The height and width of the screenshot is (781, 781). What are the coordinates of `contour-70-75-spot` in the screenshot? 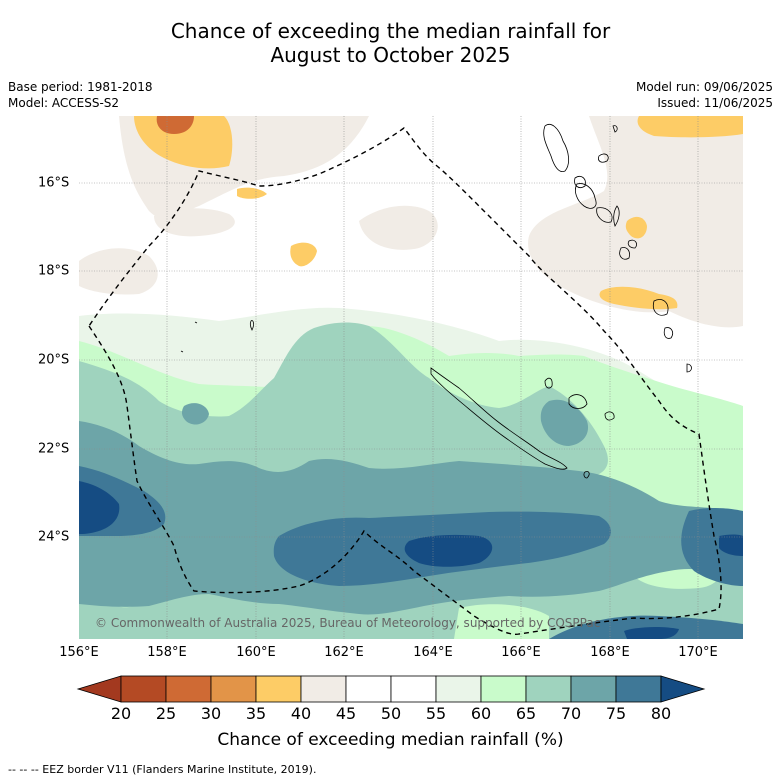 It's located at (195, 414).